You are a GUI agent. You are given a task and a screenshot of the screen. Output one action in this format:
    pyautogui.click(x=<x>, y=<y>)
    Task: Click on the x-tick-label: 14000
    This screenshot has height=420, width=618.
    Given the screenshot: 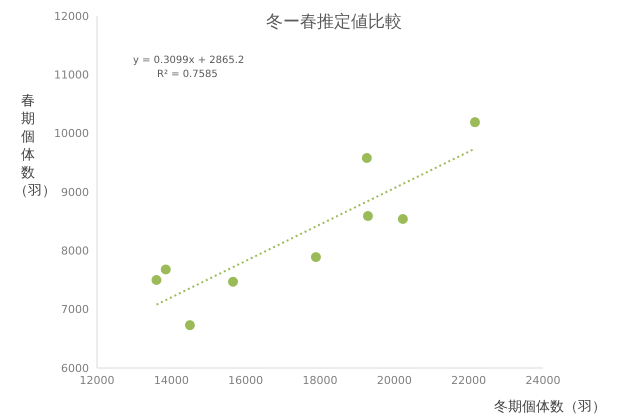 What is the action you would take?
    pyautogui.click(x=171, y=380)
    